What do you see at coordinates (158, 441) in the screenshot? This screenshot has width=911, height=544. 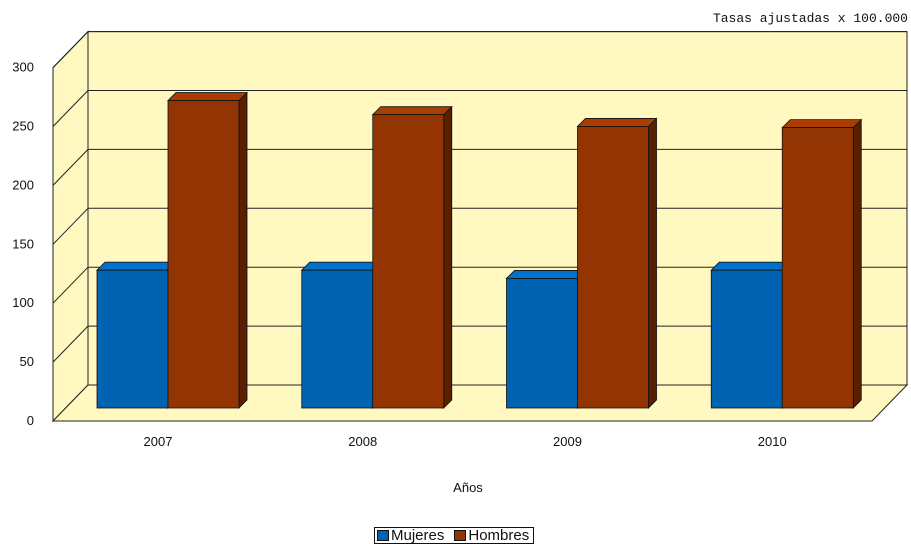 I see `x-tick-label: 2007` at bounding box center [158, 441].